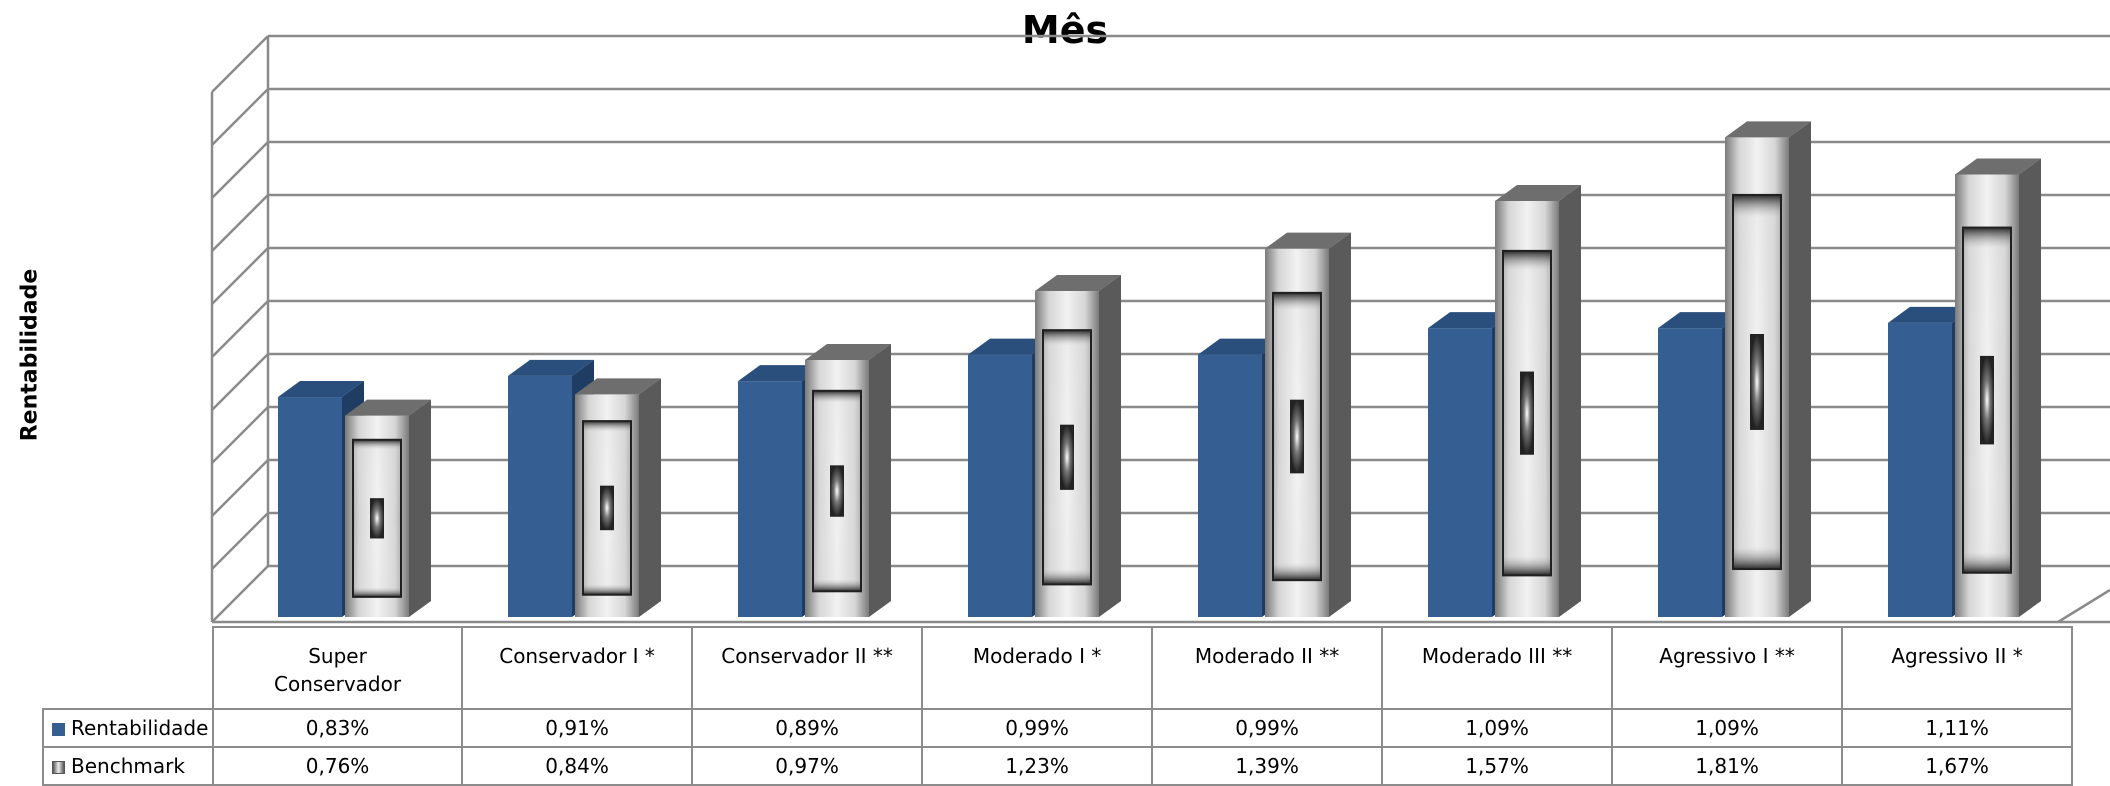 The image size is (2110, 786). What do you see at coordinates (2083, 606) in the screenshot?
I see `floor-right-edge` at bounding box center [2083, 606].